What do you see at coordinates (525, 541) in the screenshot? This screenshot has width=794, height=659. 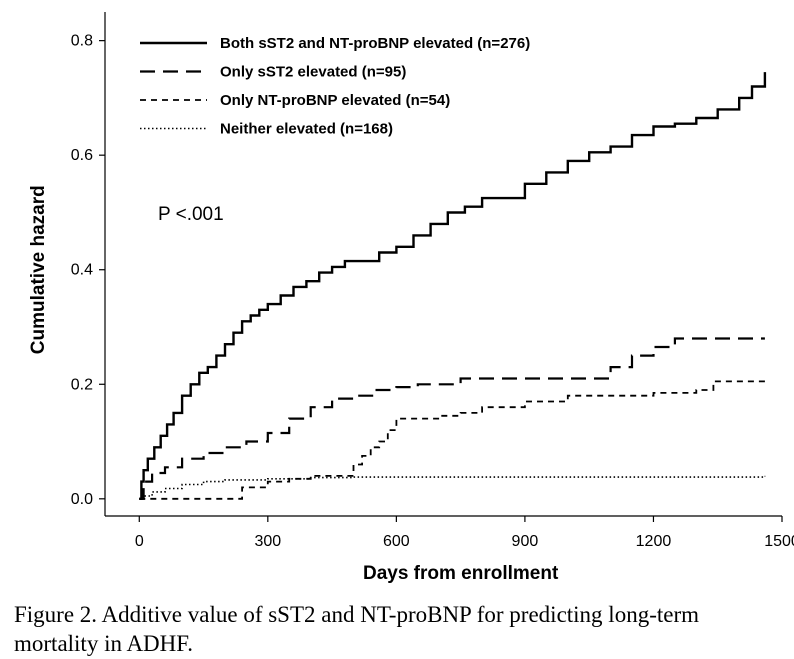 I see `x-tick-label: 900` at bounding box center [525, 541].